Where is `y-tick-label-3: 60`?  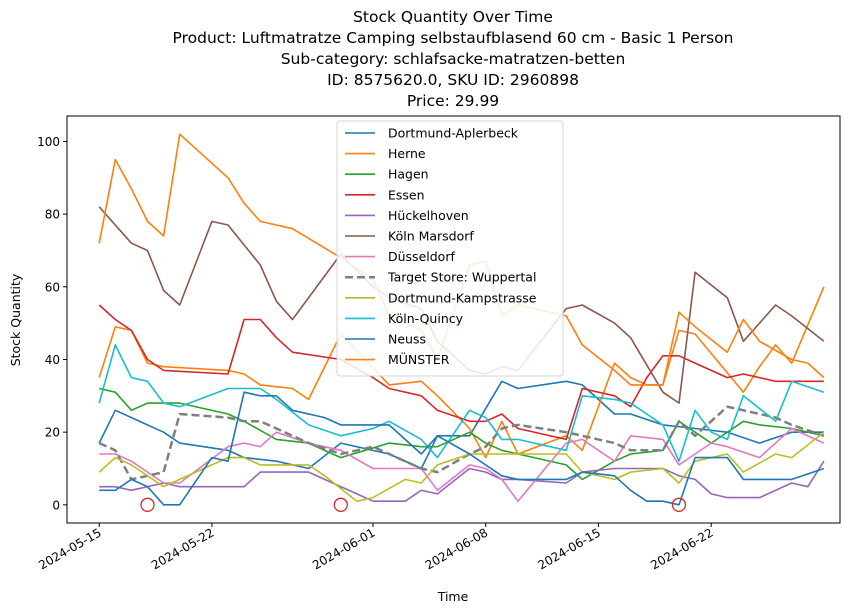
y-tick-label-3: 60 is located at coordinates (52, 287).